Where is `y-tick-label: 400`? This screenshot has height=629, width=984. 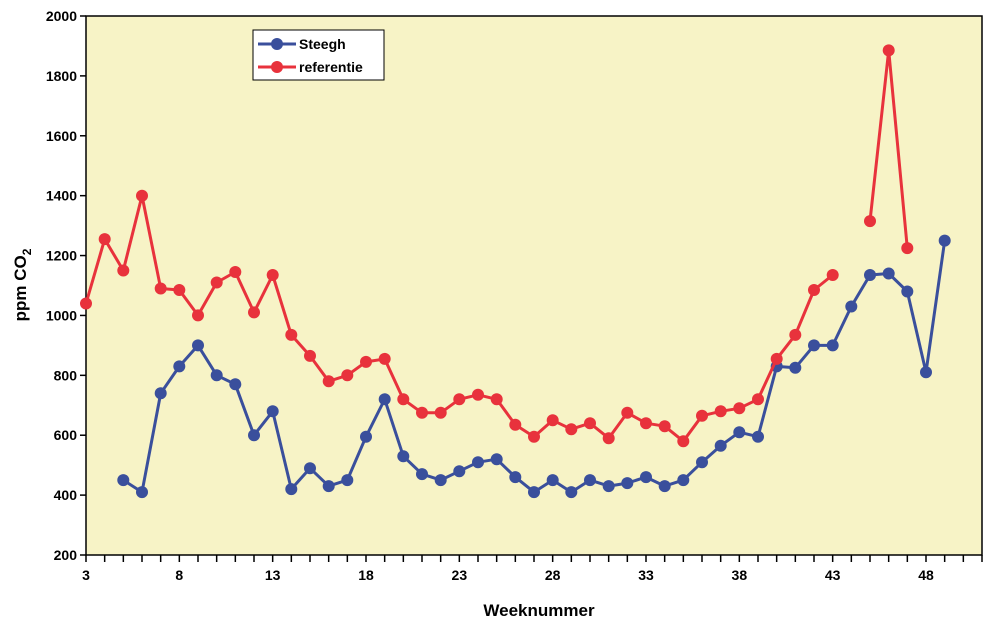
y-tick-label: 400 is located at coordinates (66, 495).